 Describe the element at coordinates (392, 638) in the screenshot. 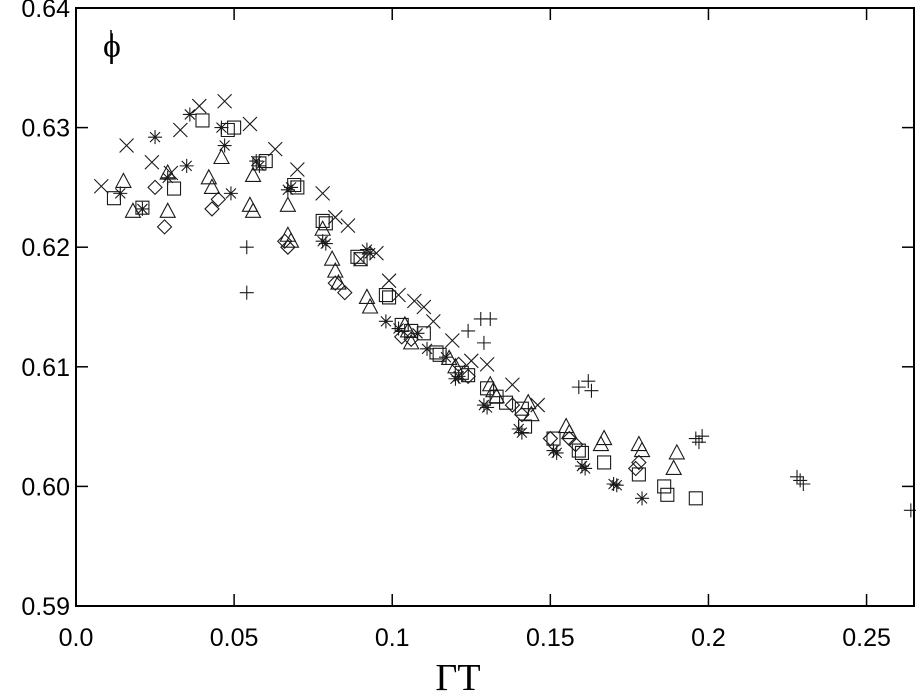

I see `x-tick-label: 0.1` at that location.